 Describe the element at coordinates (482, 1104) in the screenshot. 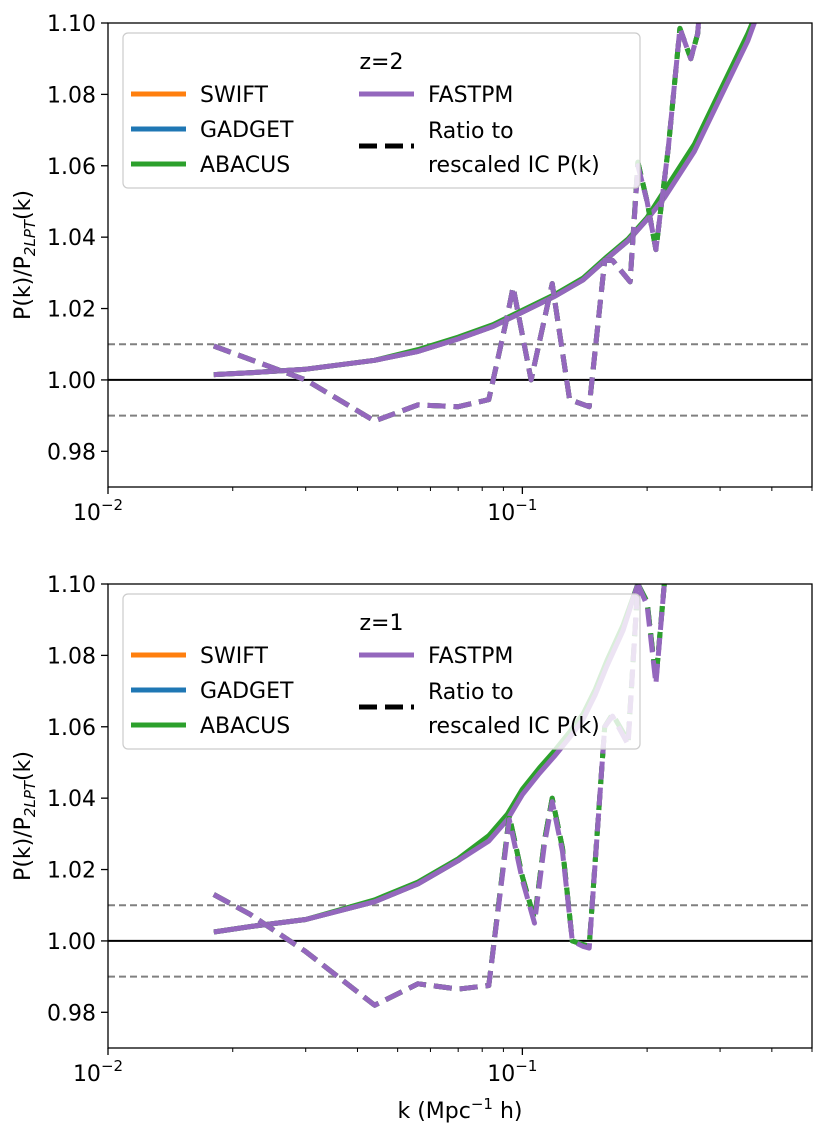

I see `x-axis-label-superscript: −1` at that location.